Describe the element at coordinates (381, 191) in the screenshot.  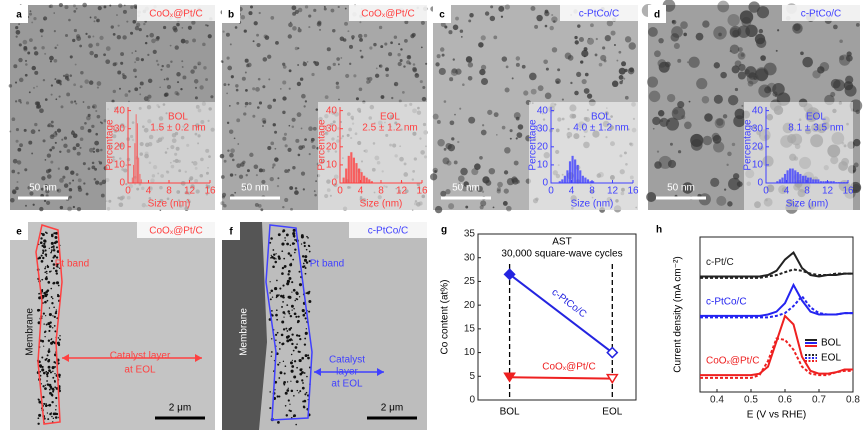
I see `x-tick-label: 8` at that location.